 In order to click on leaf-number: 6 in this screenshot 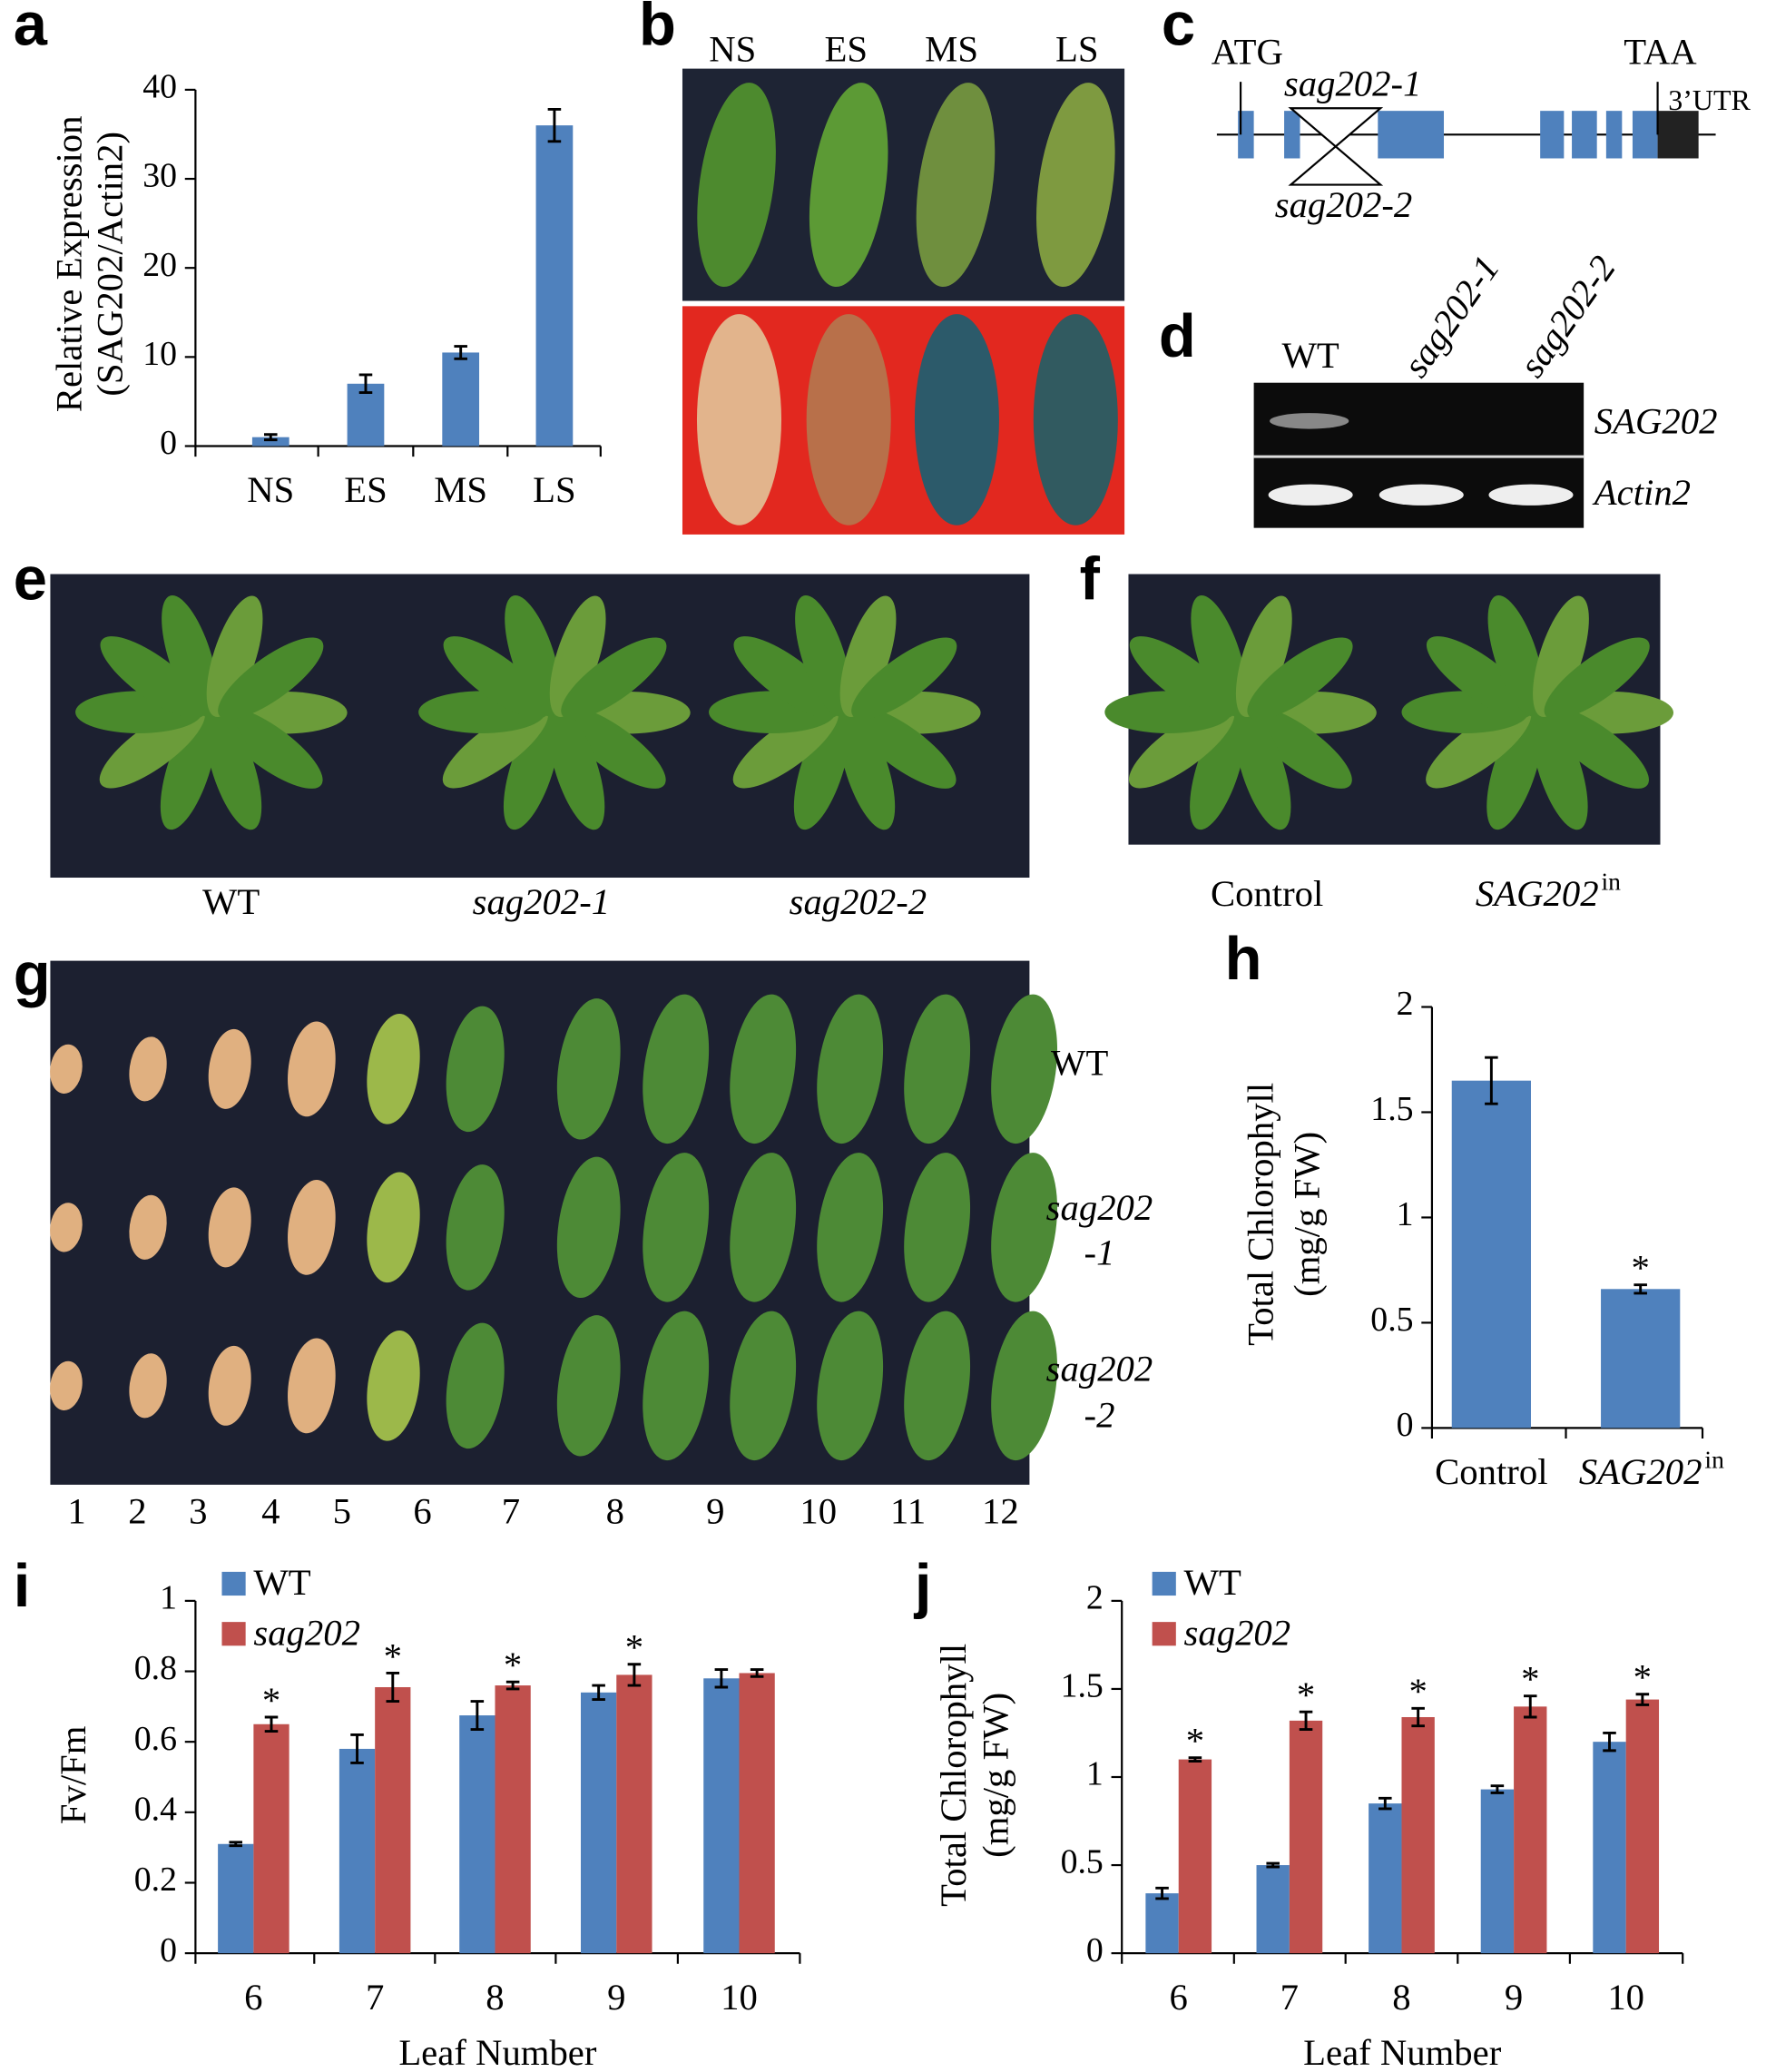, I will do `click(422, 1511)`.